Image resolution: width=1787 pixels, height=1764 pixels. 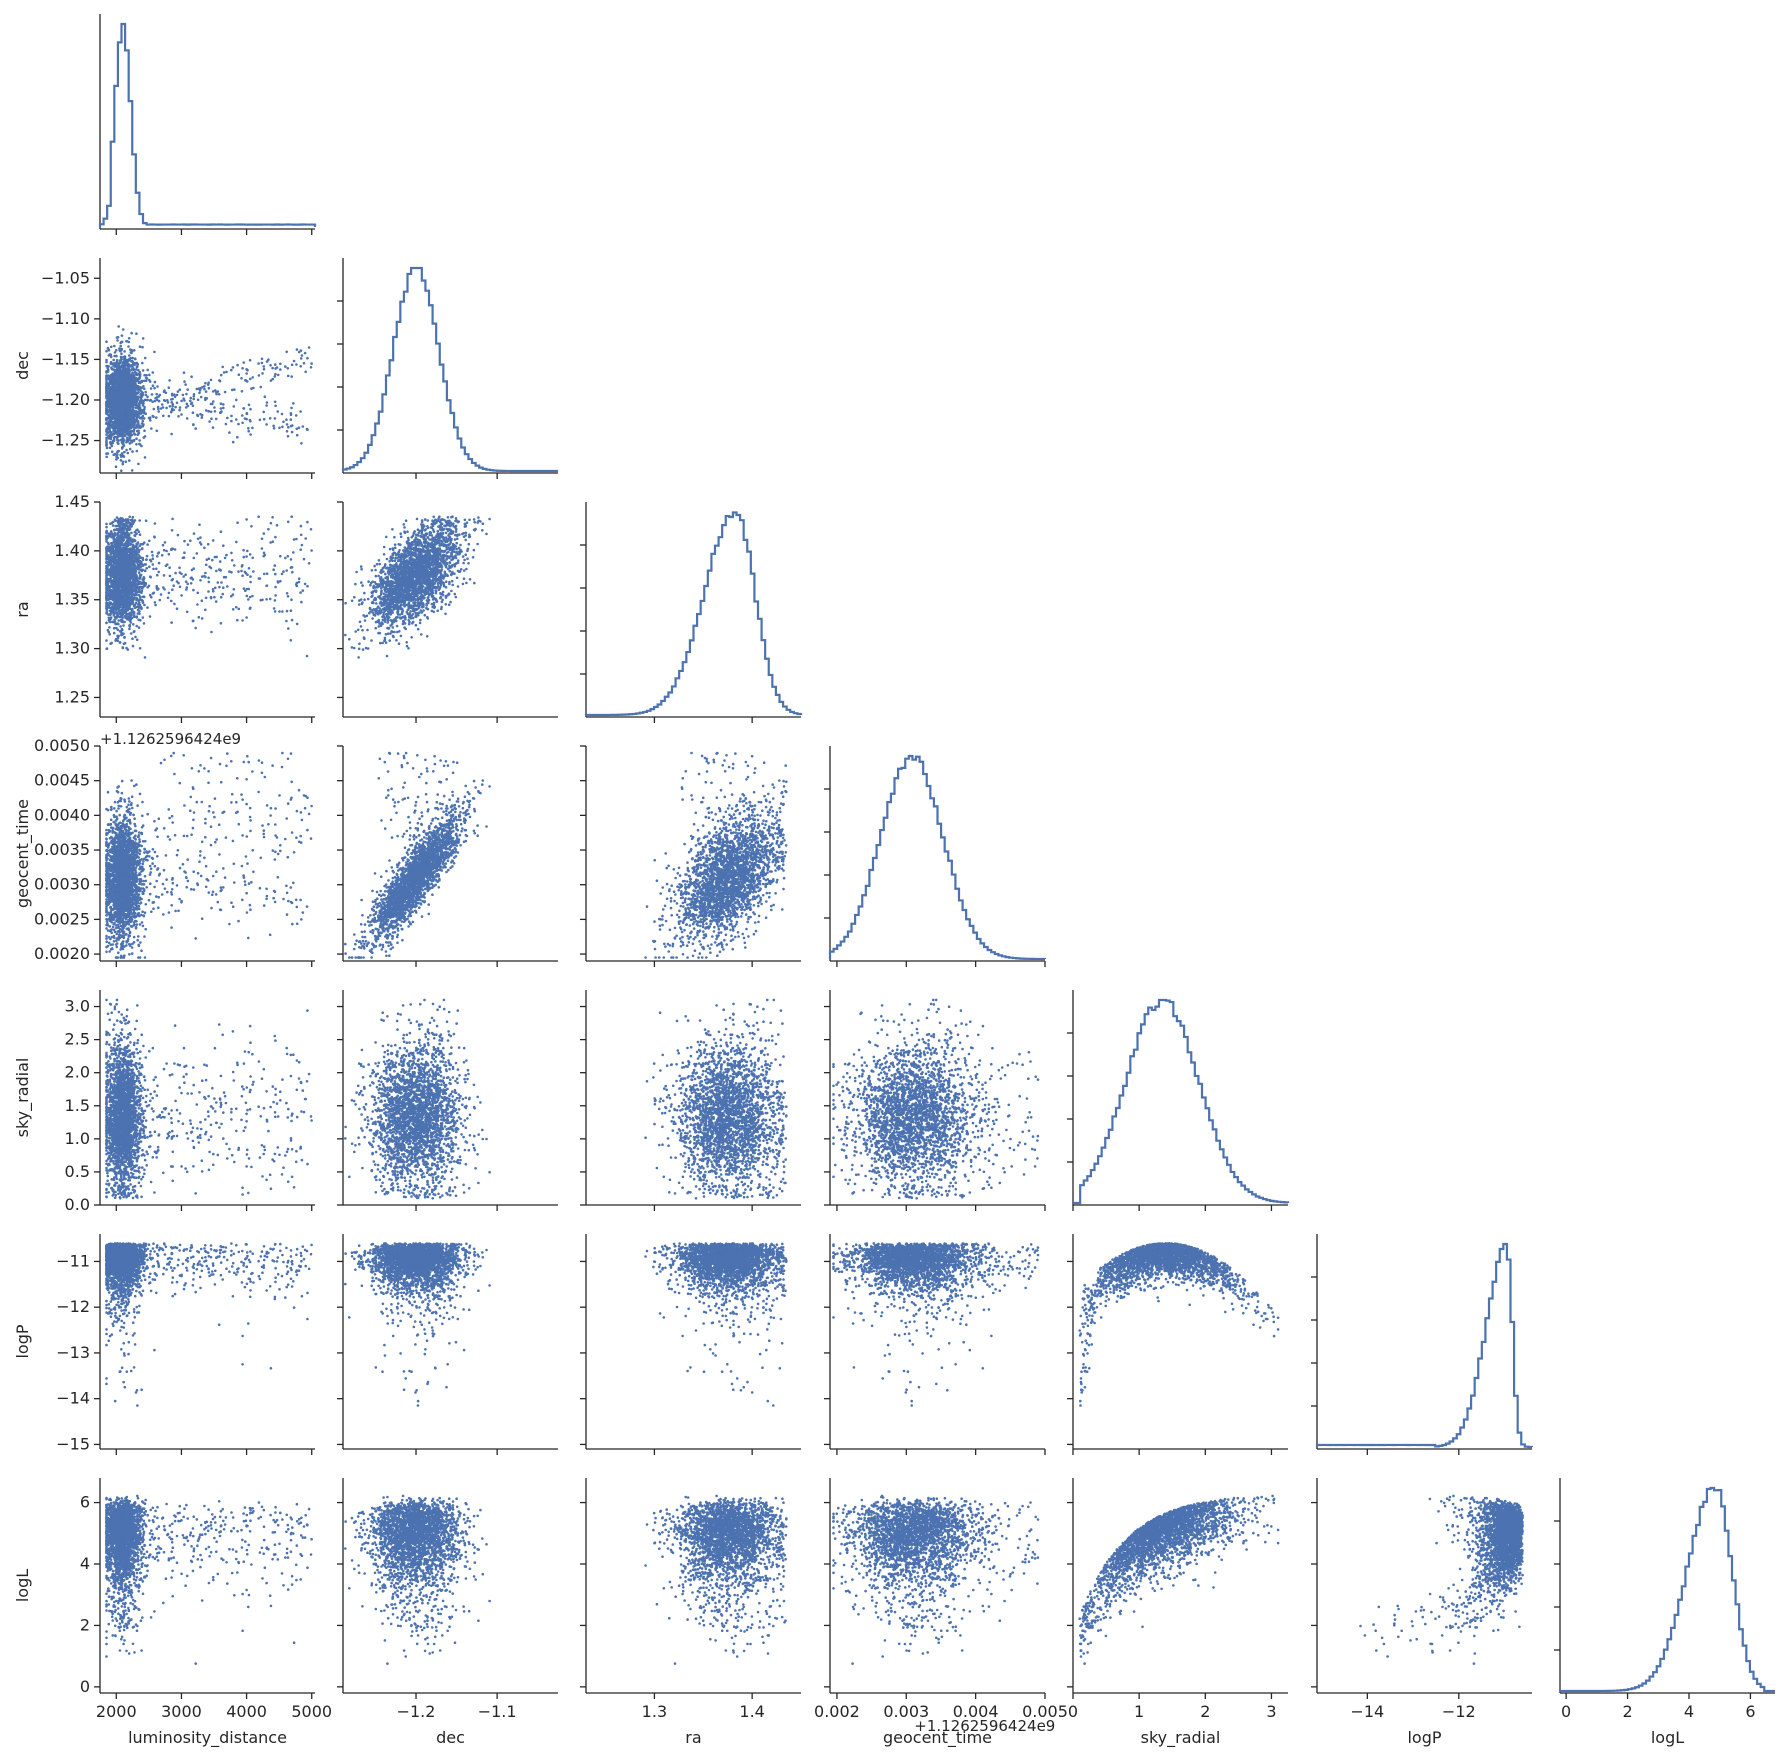 What do you see at coordinates (65, 277) in the screenshot?
I see `y-tick-label: −1.05` at bounding box center [65, 277].